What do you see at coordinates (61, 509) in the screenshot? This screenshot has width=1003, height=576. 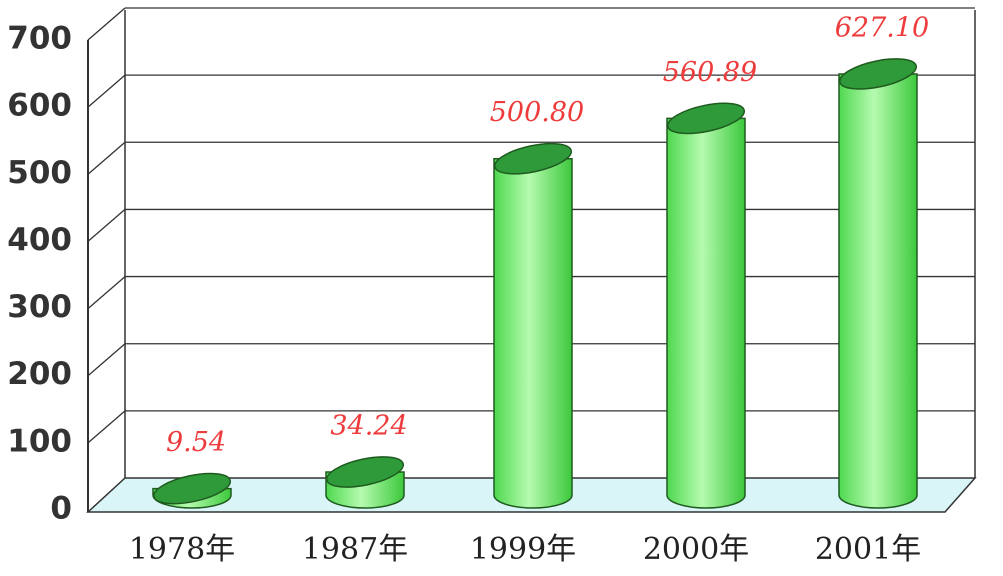 I see `y-tick-label: 0` at bounding box center [61, 509].